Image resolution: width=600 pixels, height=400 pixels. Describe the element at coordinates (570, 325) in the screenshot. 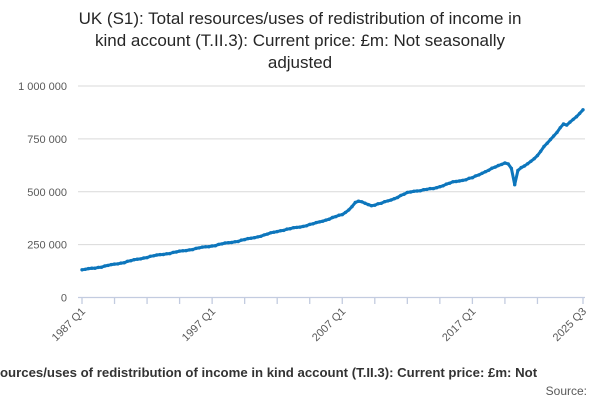

I see `x-tick-label: 2025 Q3` at that location.